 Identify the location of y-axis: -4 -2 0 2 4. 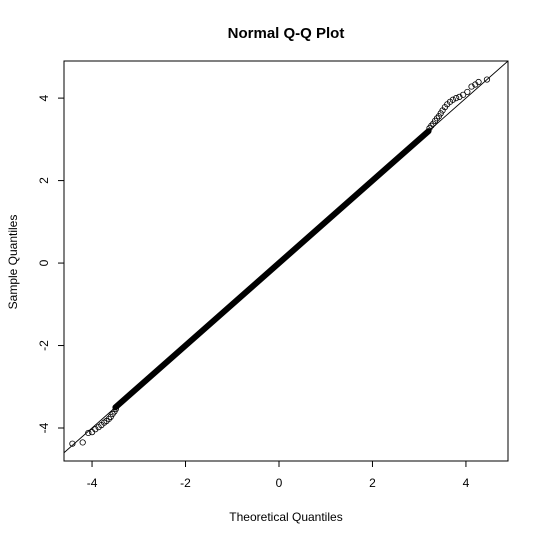
(50, 263).